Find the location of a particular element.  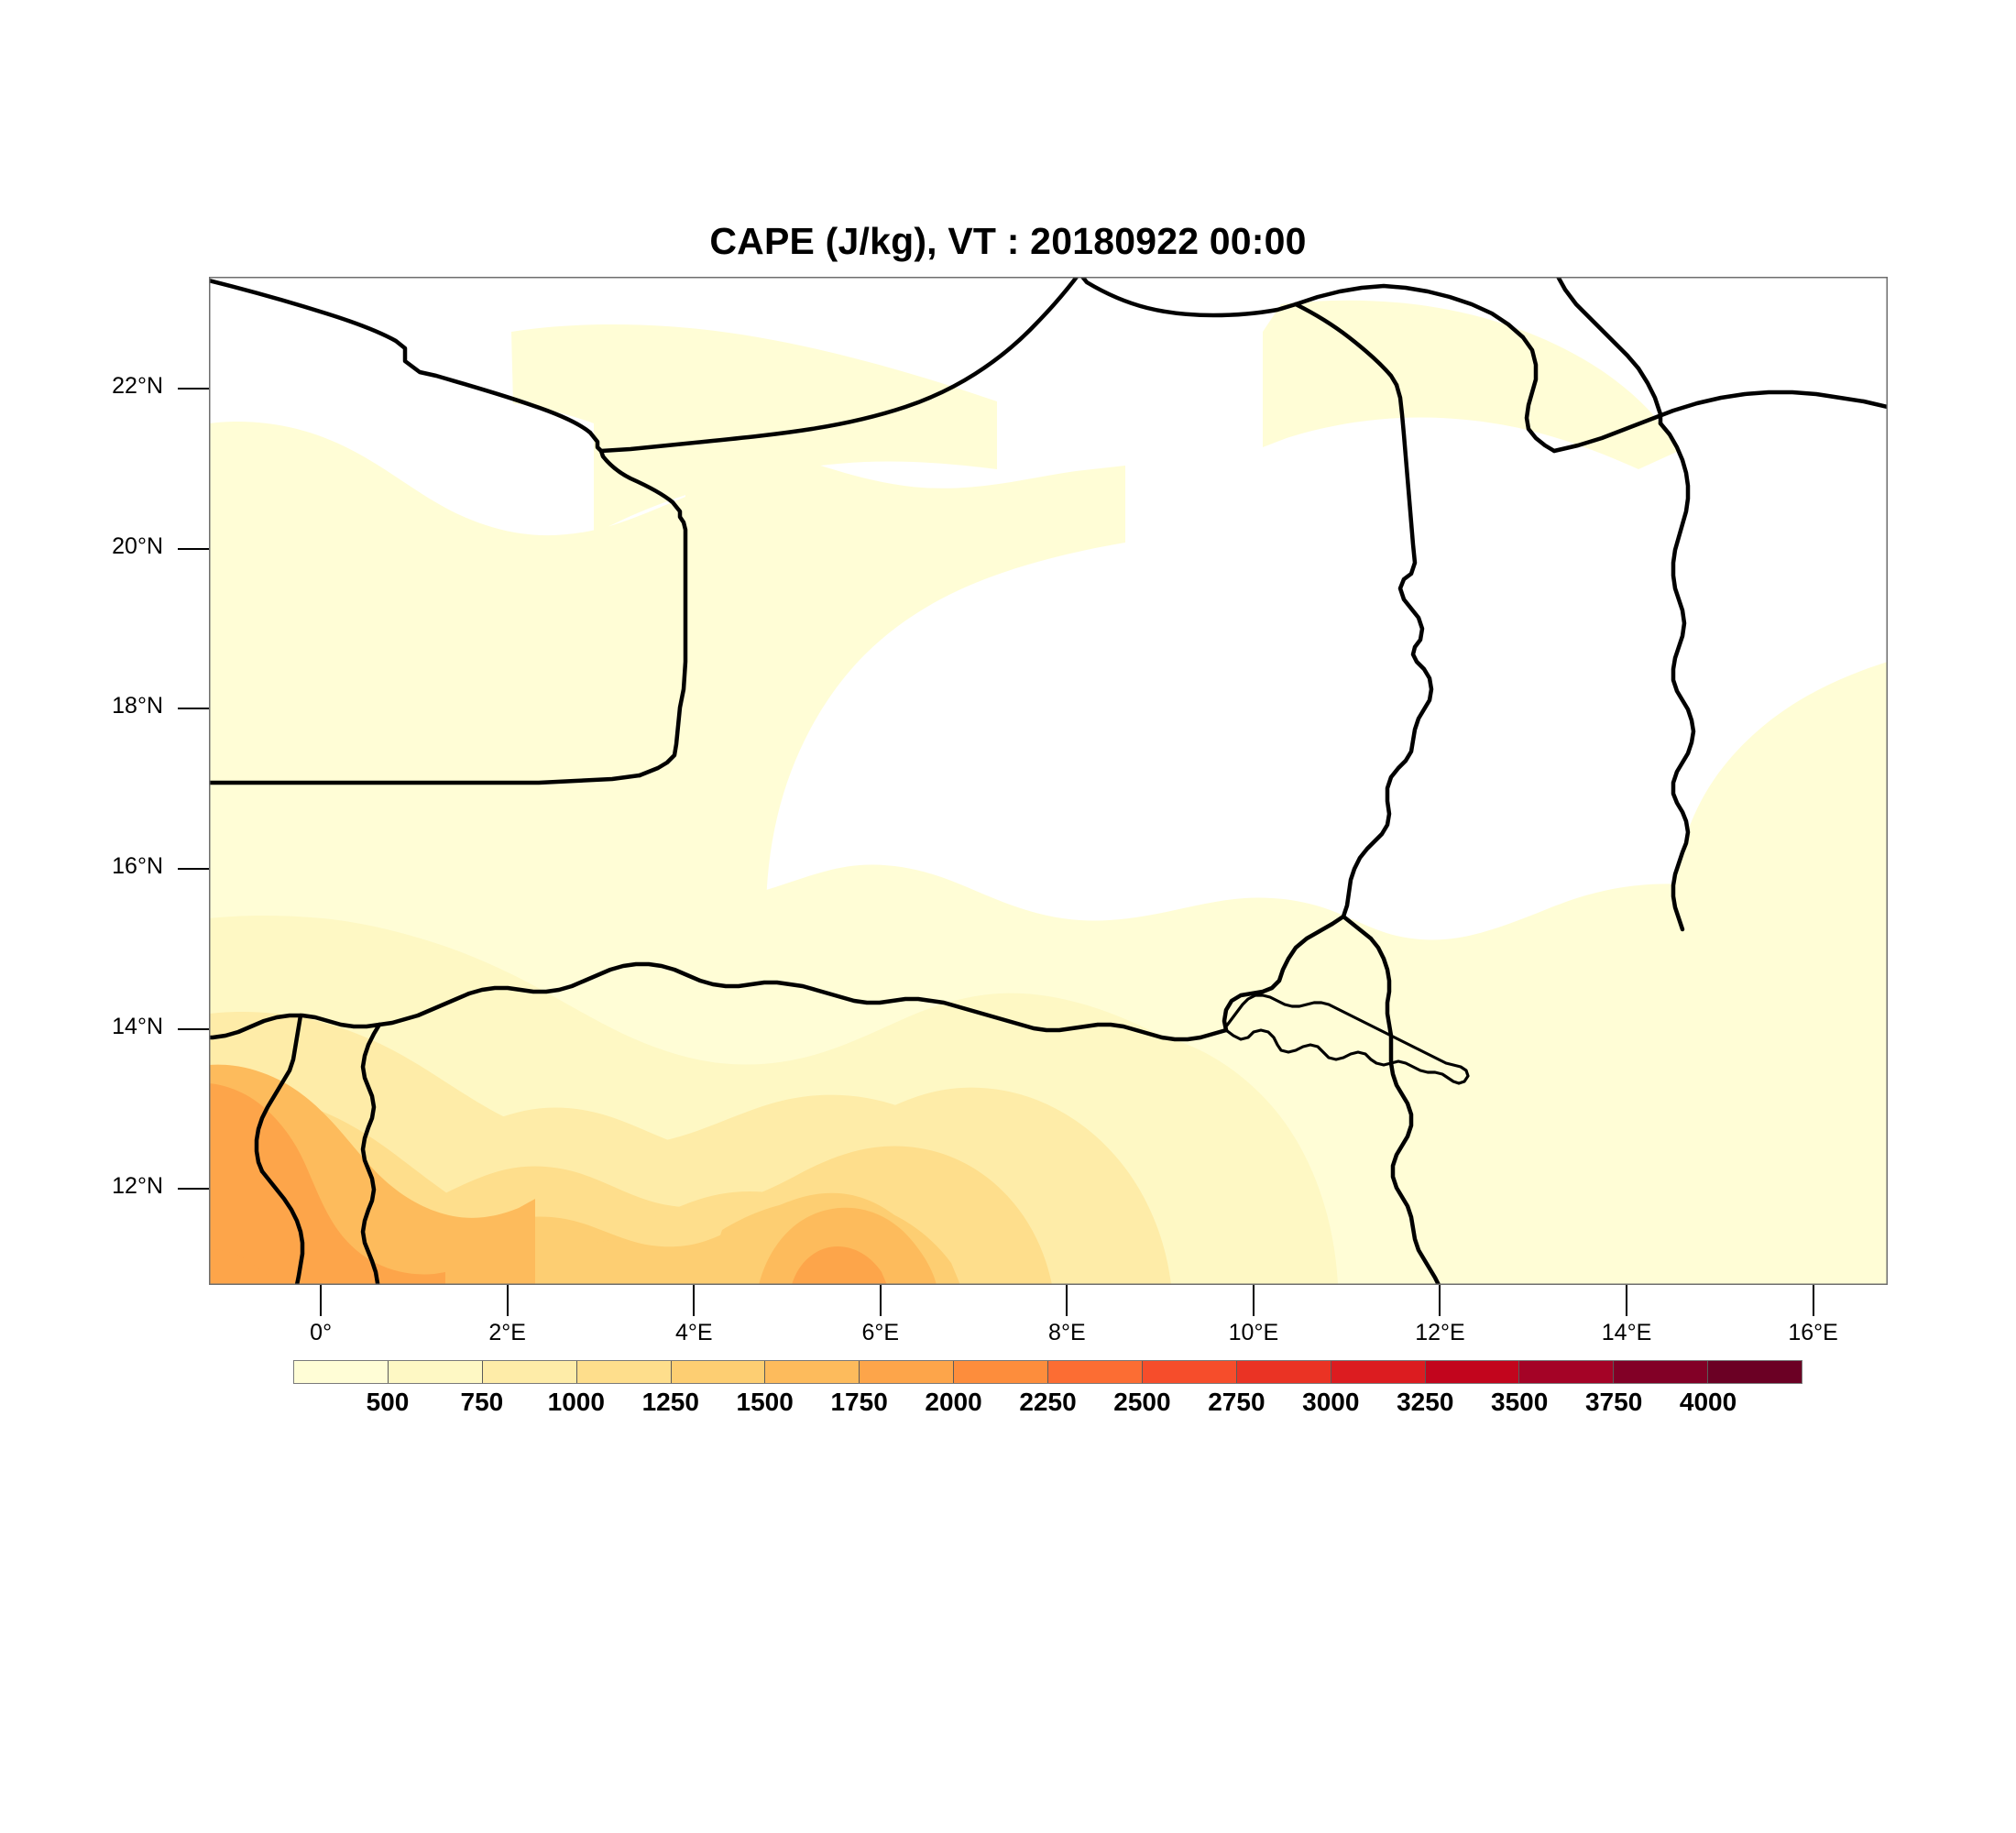

border-algeria-niger is located at coordinates (838, 365).